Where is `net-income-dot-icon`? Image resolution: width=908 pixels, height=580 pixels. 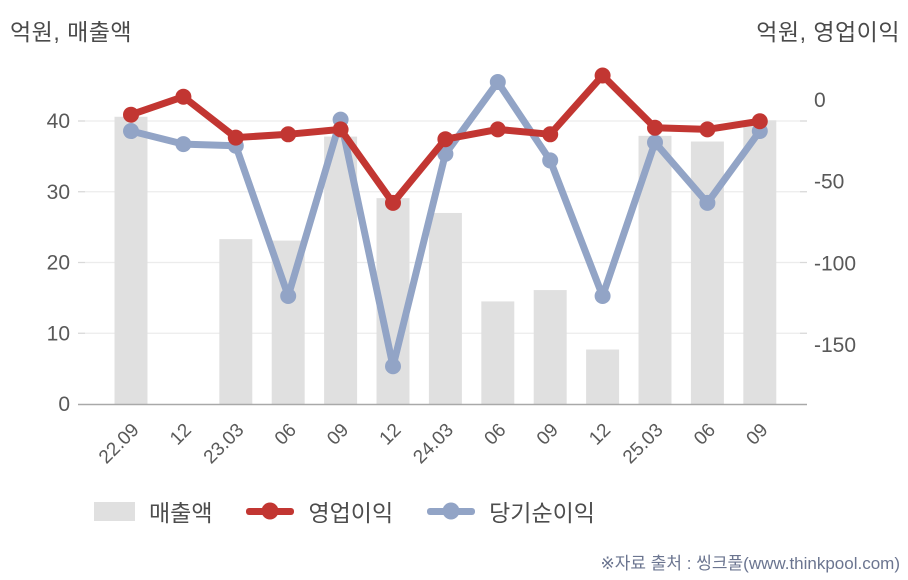
net-income-dot-icon is located at coordinates (451, 511).